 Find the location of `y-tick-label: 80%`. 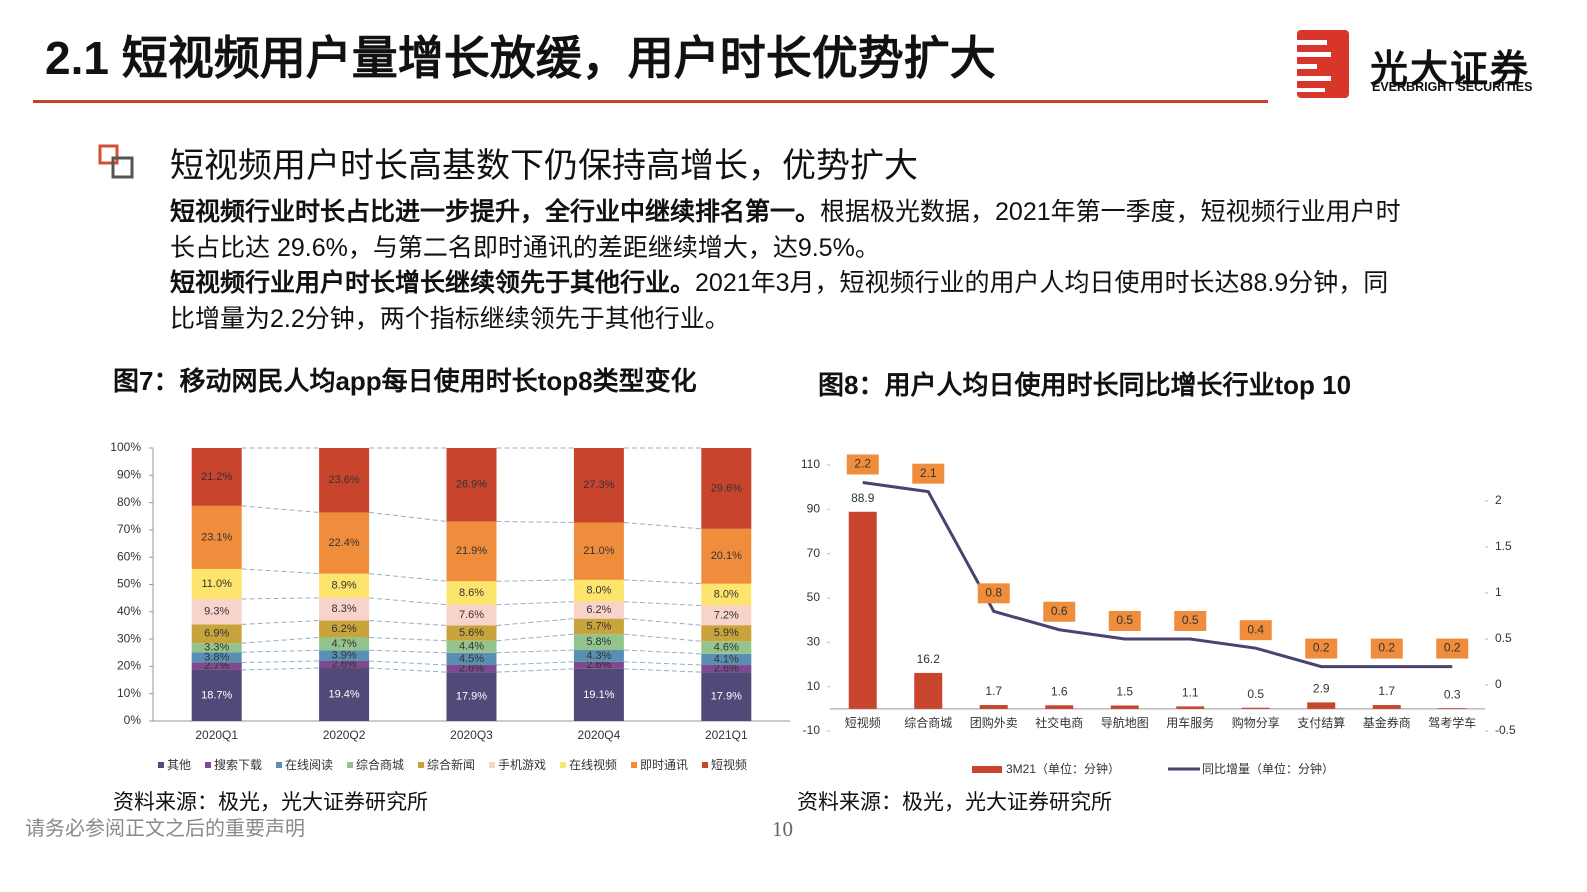

y-tick-label: 80% is located at coordinates (129, 502).